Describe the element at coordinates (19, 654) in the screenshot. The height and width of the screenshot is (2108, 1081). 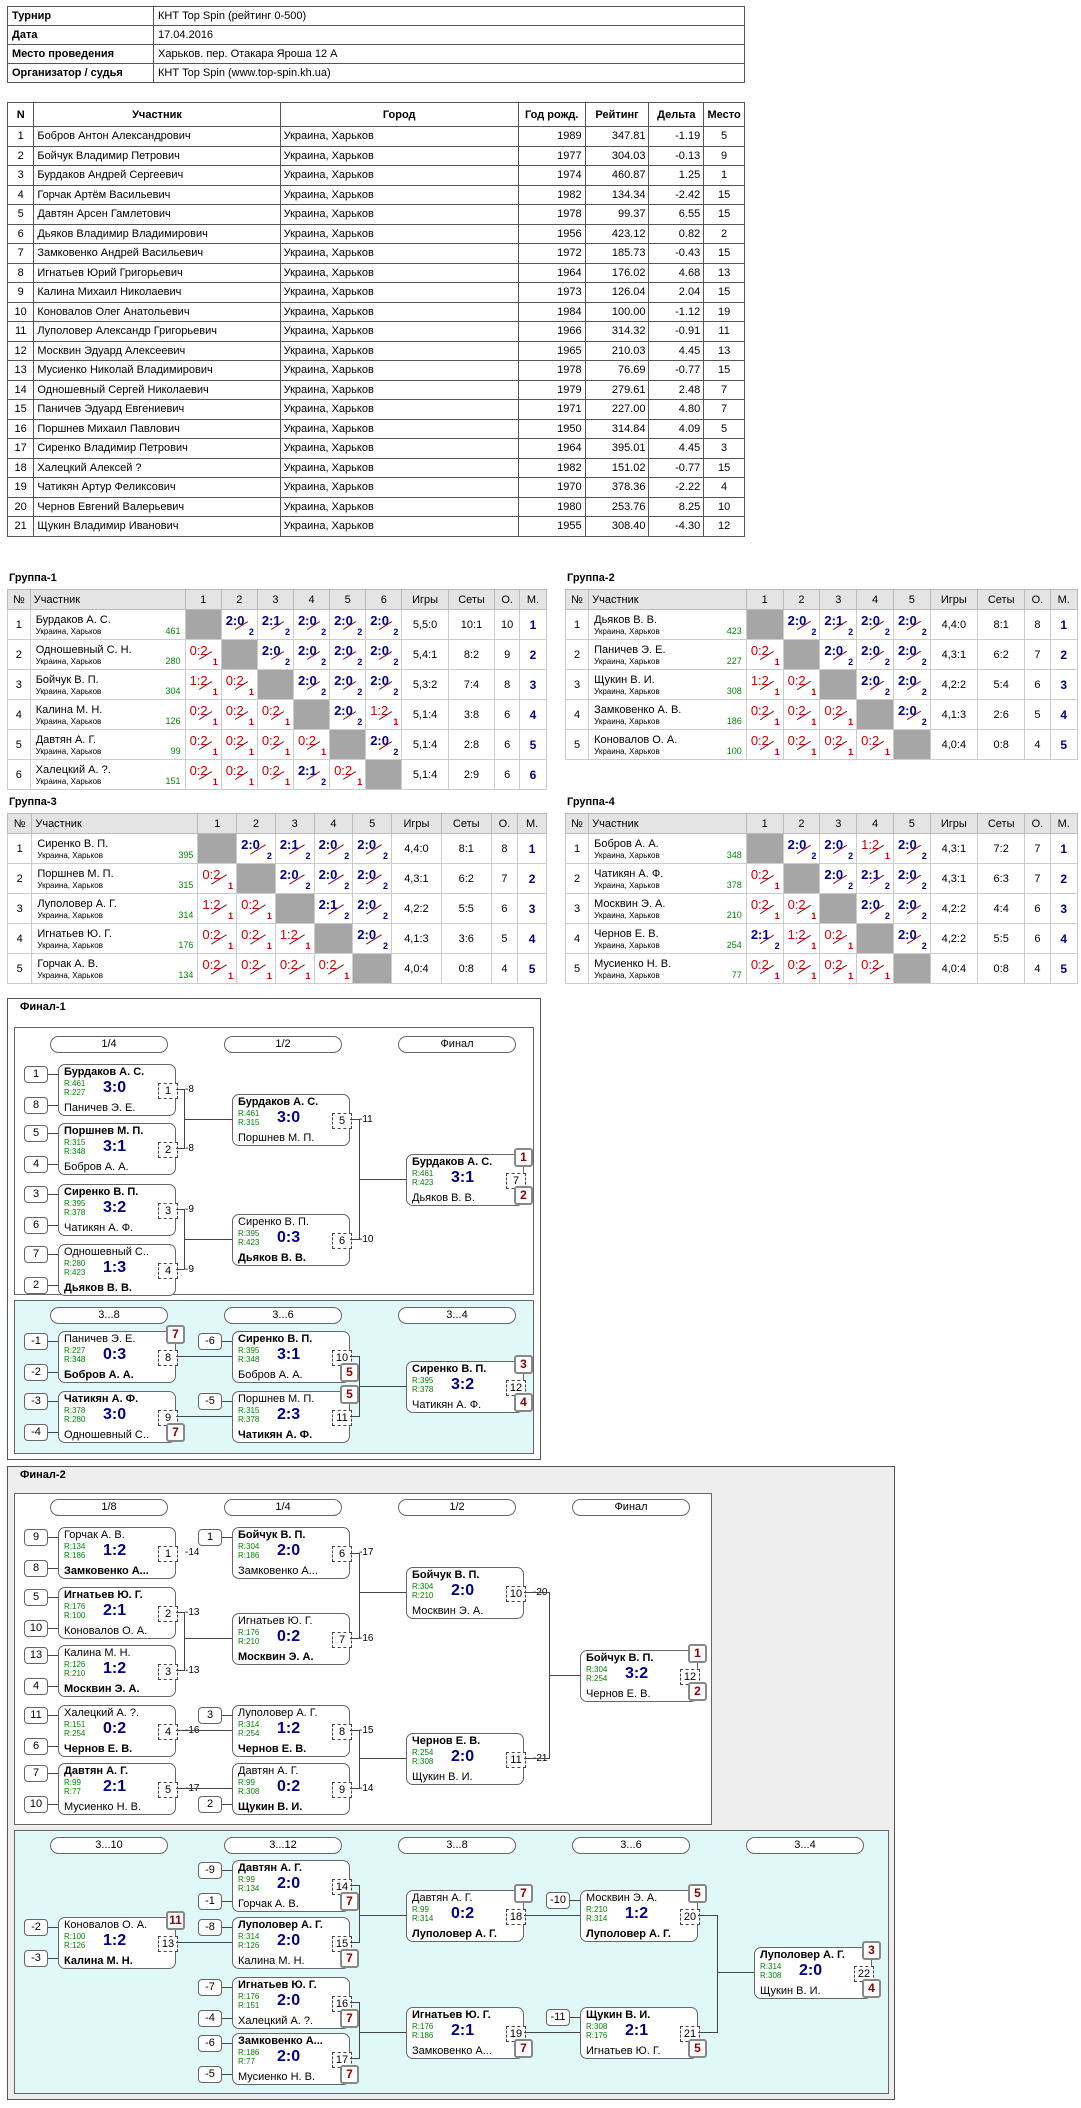
I see `group-row-no: 2` at that location.